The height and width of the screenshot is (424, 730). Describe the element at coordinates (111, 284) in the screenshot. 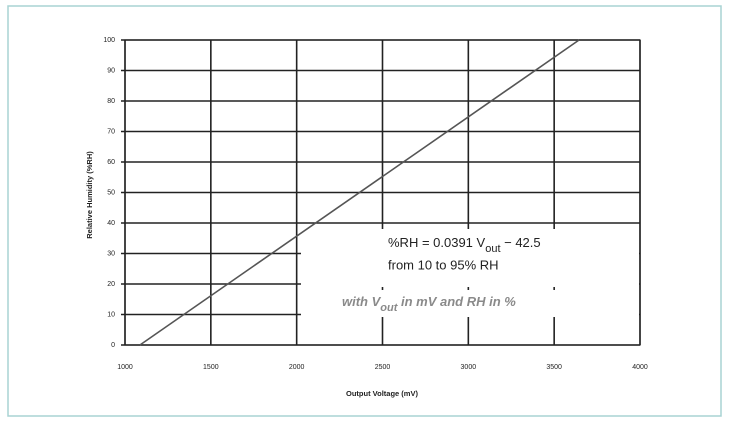

I see `y-tick-label: 20` at that location.